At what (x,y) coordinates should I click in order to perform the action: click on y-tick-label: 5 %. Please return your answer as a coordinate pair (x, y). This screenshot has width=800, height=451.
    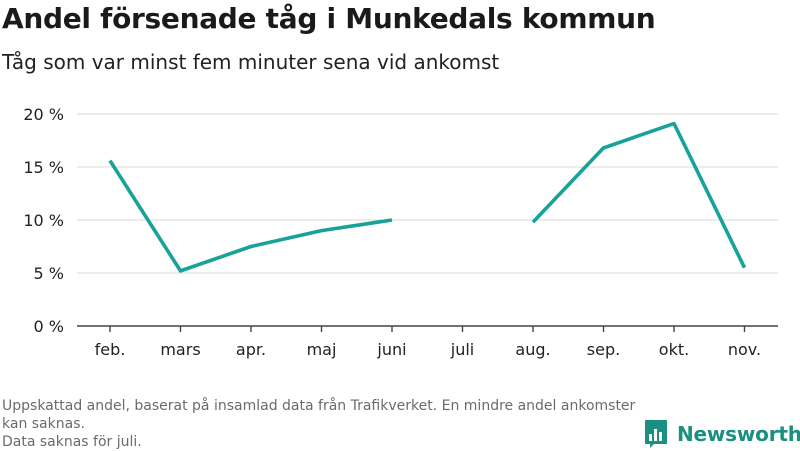
    Looking at the image, I should click on (49, 273).